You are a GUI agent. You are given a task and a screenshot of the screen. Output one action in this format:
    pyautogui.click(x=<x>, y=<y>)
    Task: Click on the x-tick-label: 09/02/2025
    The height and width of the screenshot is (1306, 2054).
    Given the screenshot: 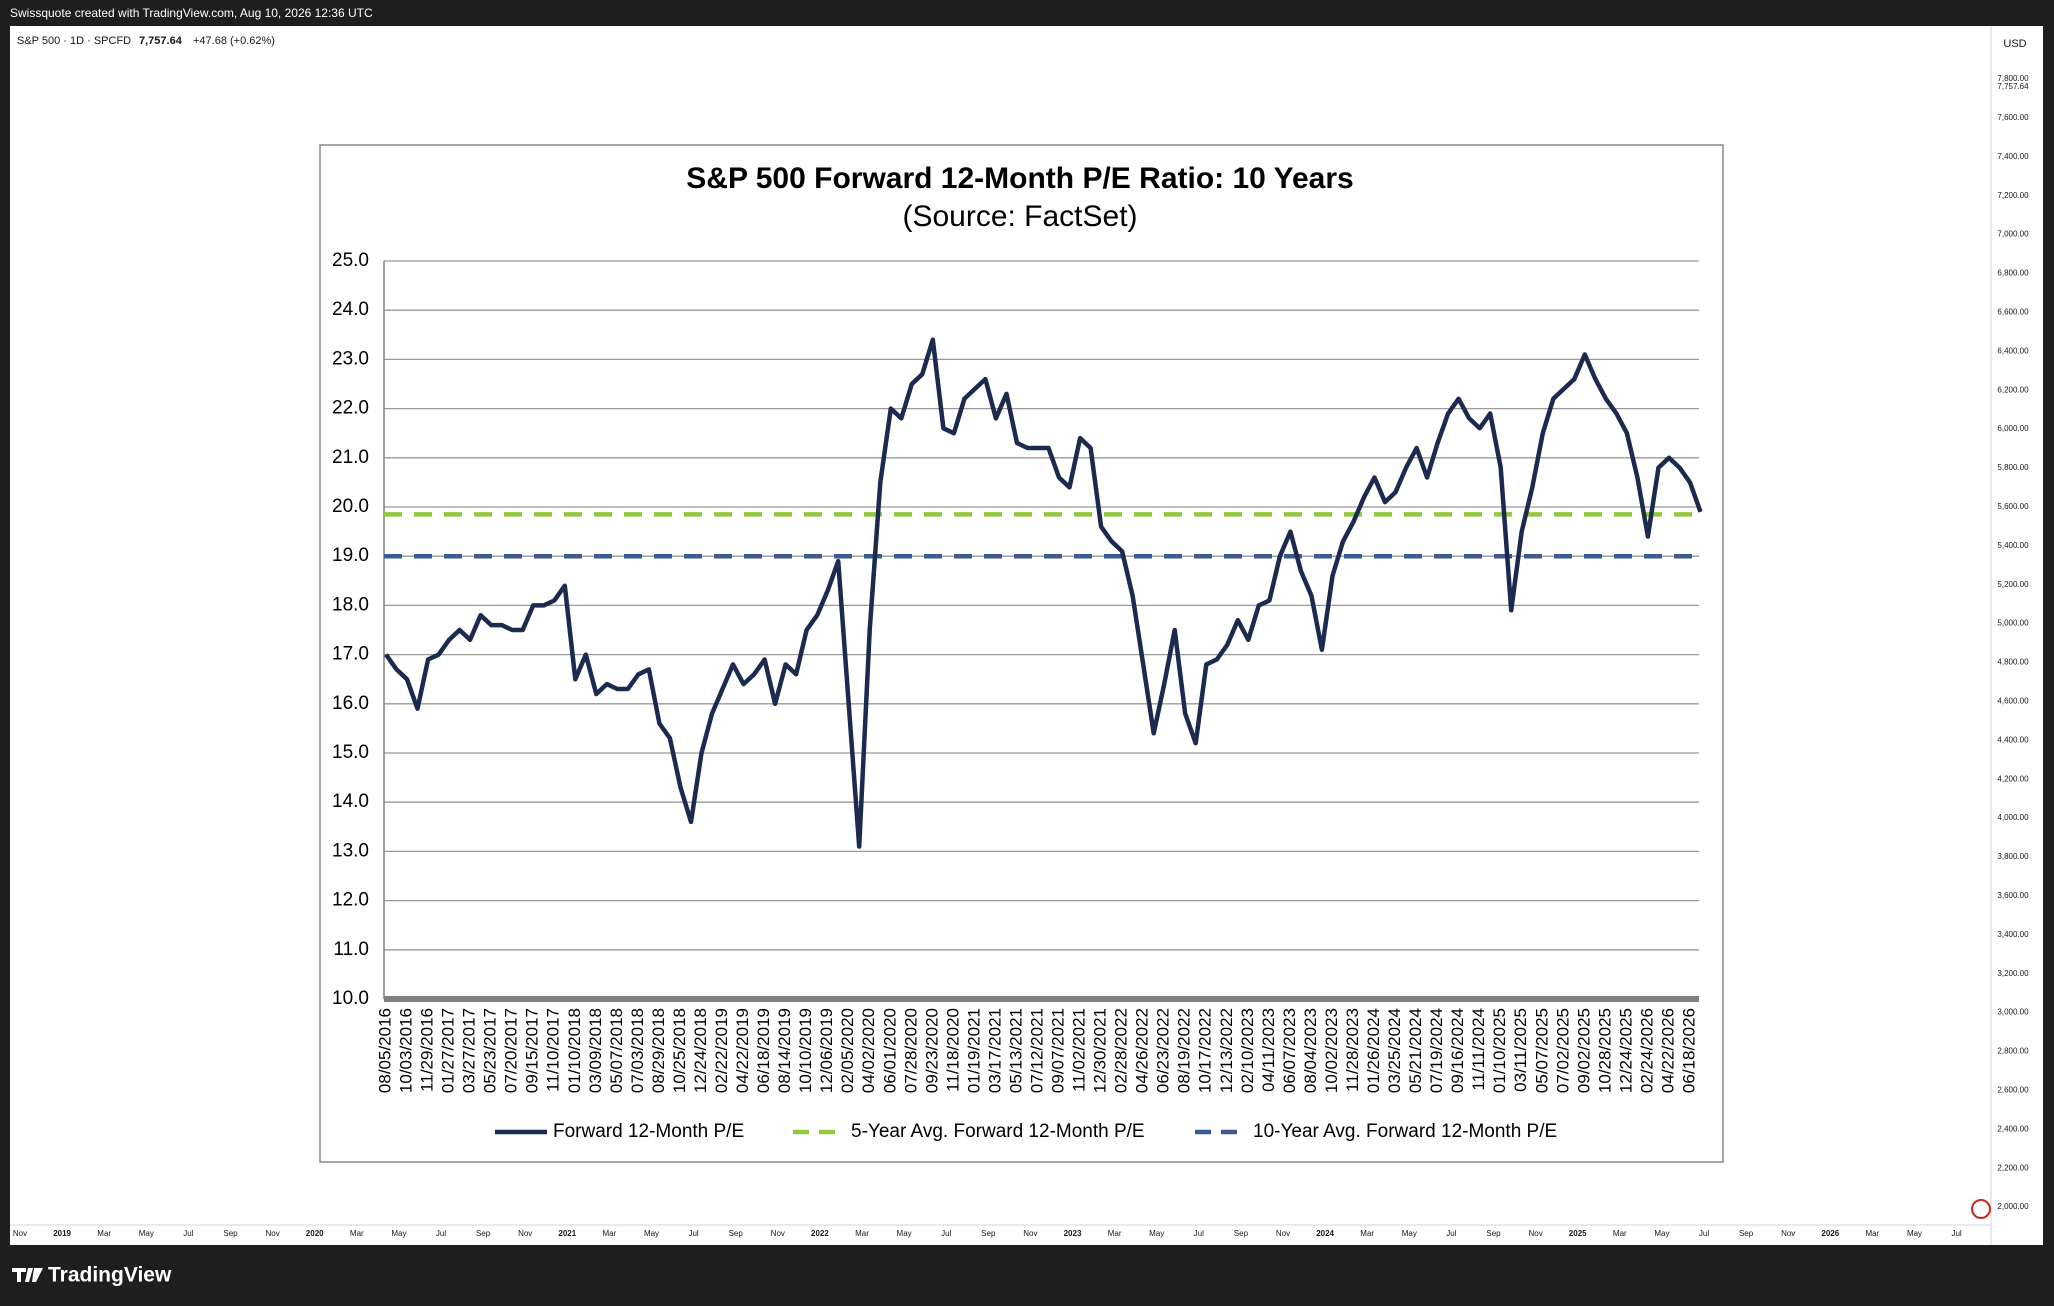 What is the action you would take?
    pyautogui.click(x=1583, y=1050)
    